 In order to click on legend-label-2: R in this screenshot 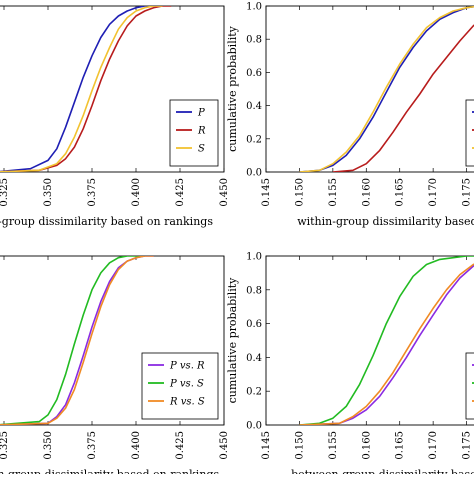, I will do `click(201, 131)`.